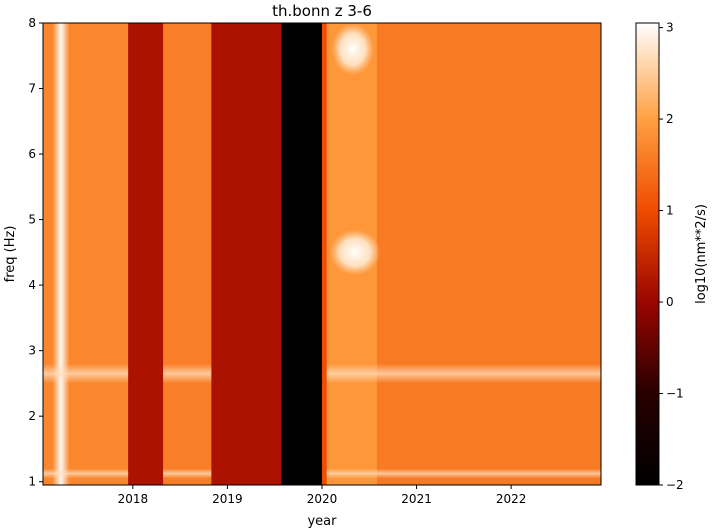  What do you see at coordinates (670, 302) in the screenshot?
I see `colorbar-tick-label: 0` at bounding box center [670, 302].